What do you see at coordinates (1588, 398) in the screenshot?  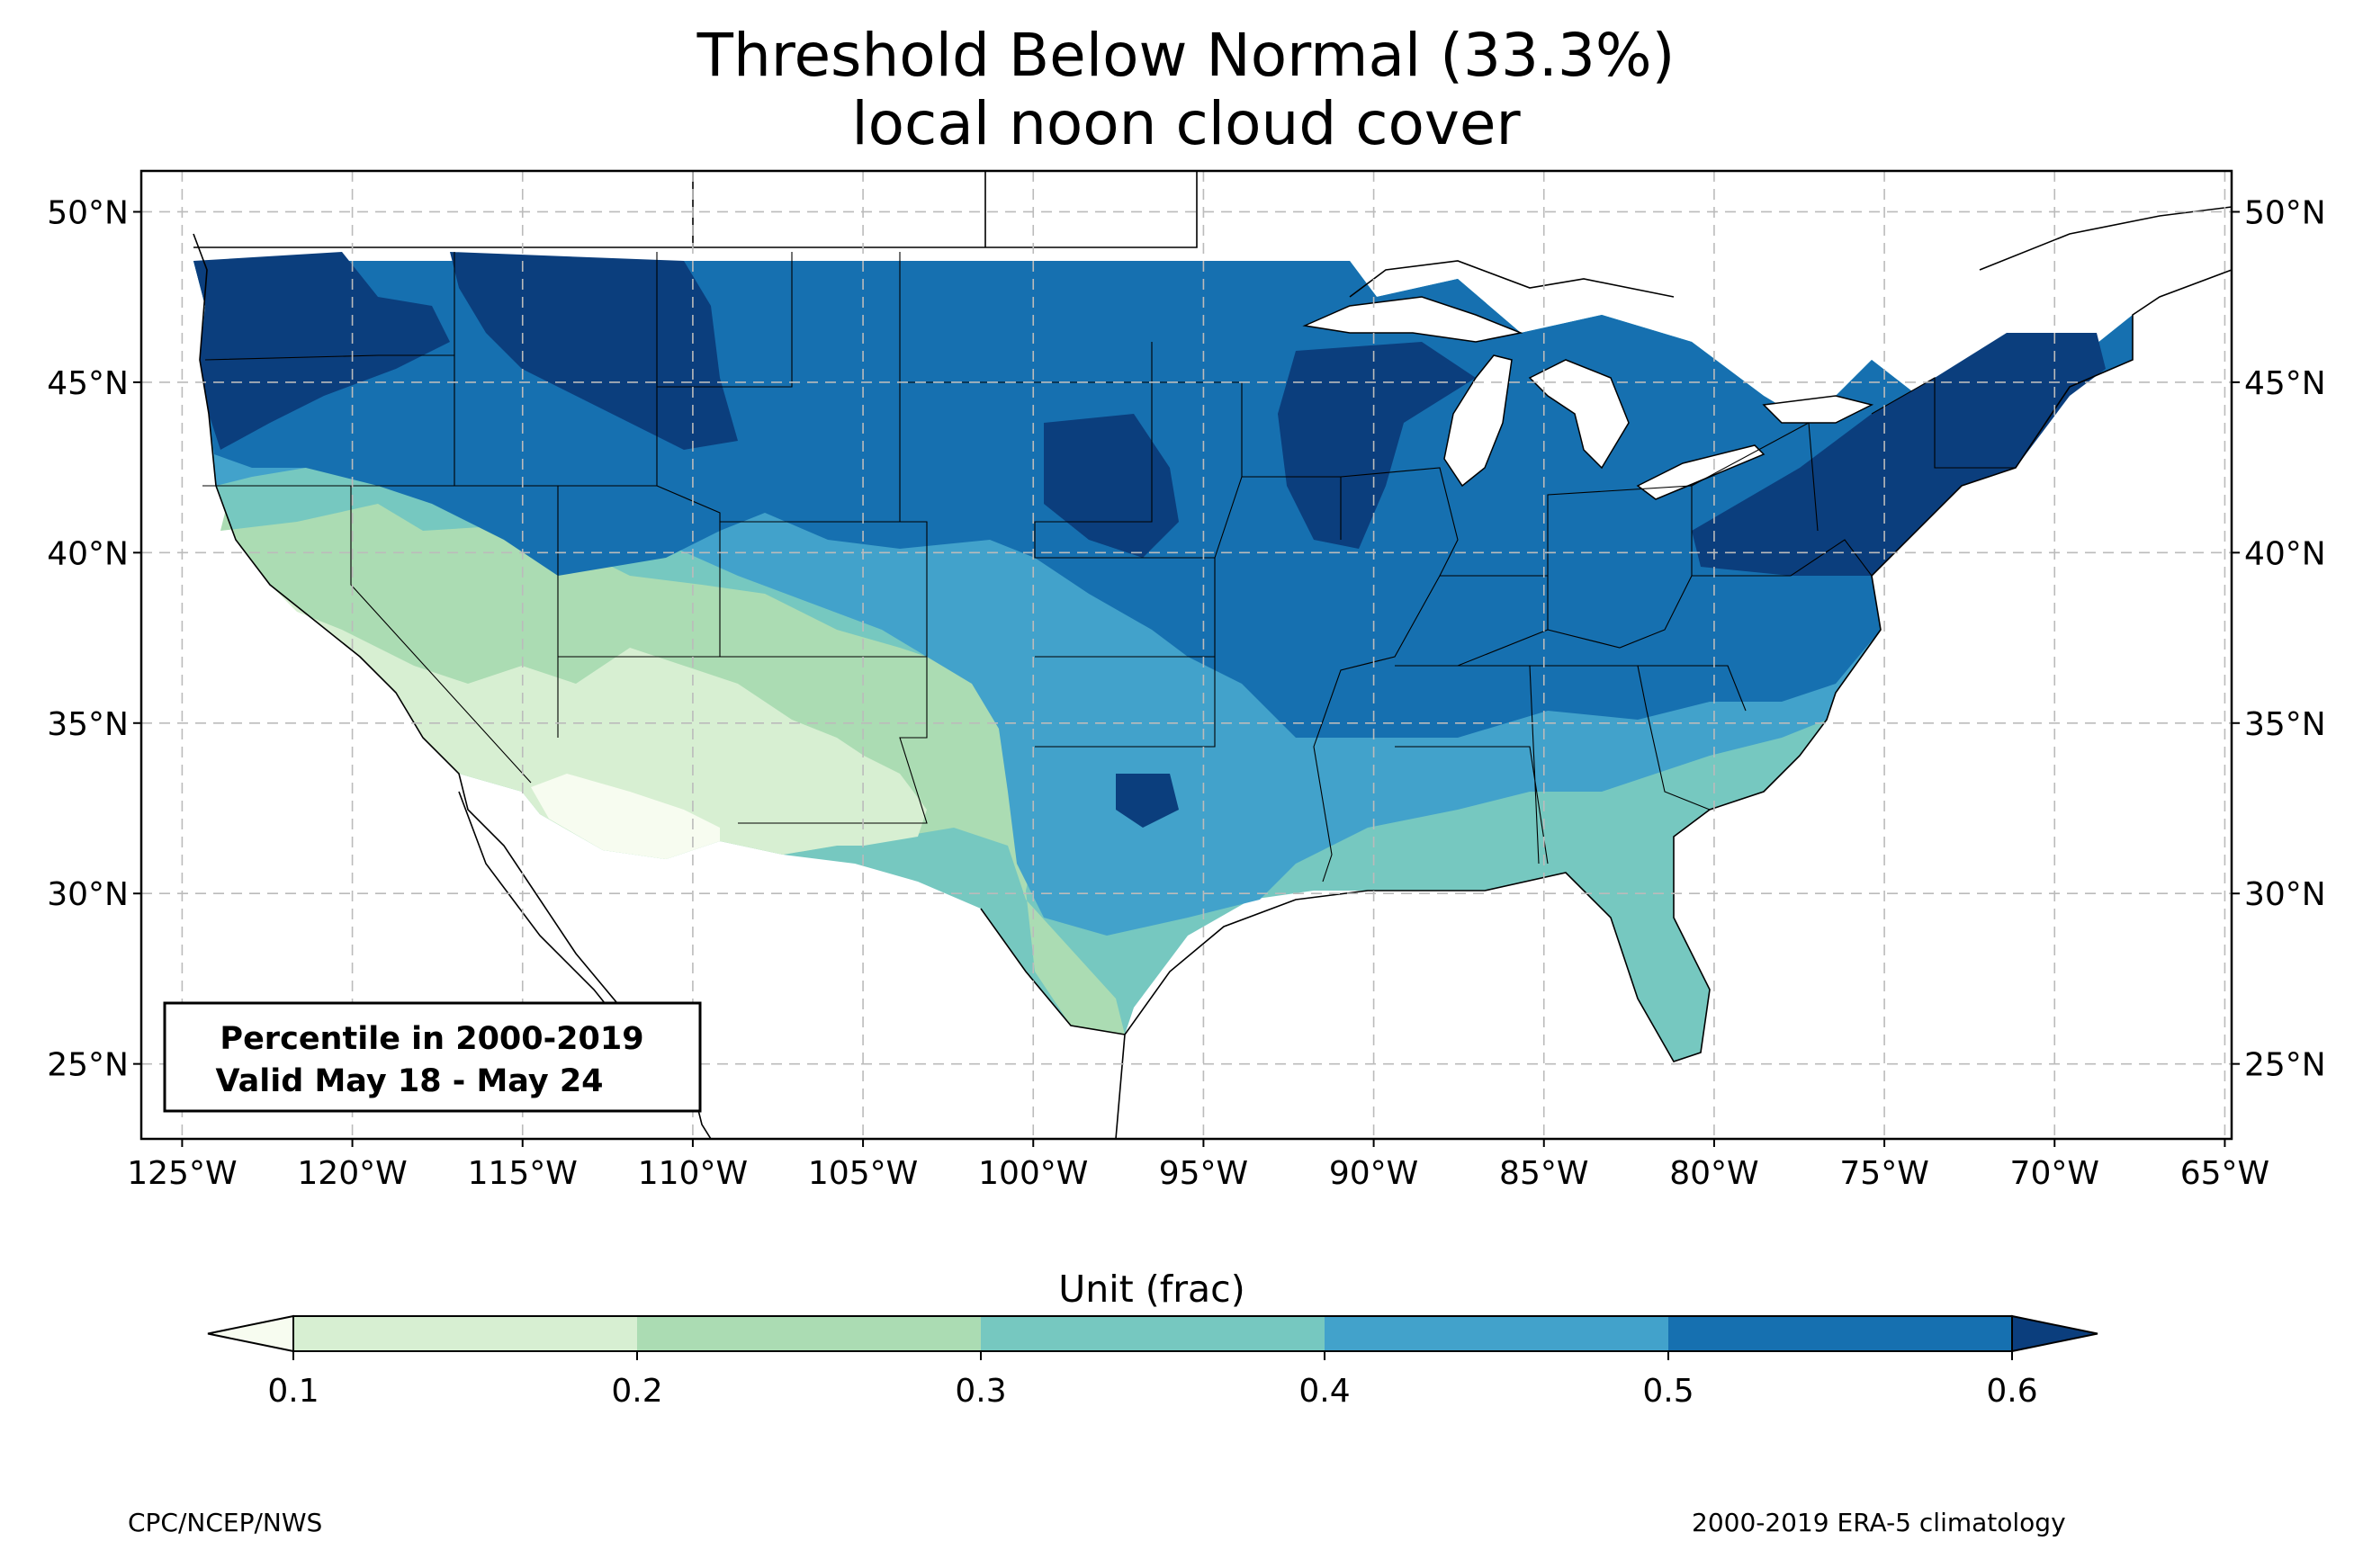 I see `great-lakes` at bounding box center [1588, 398].